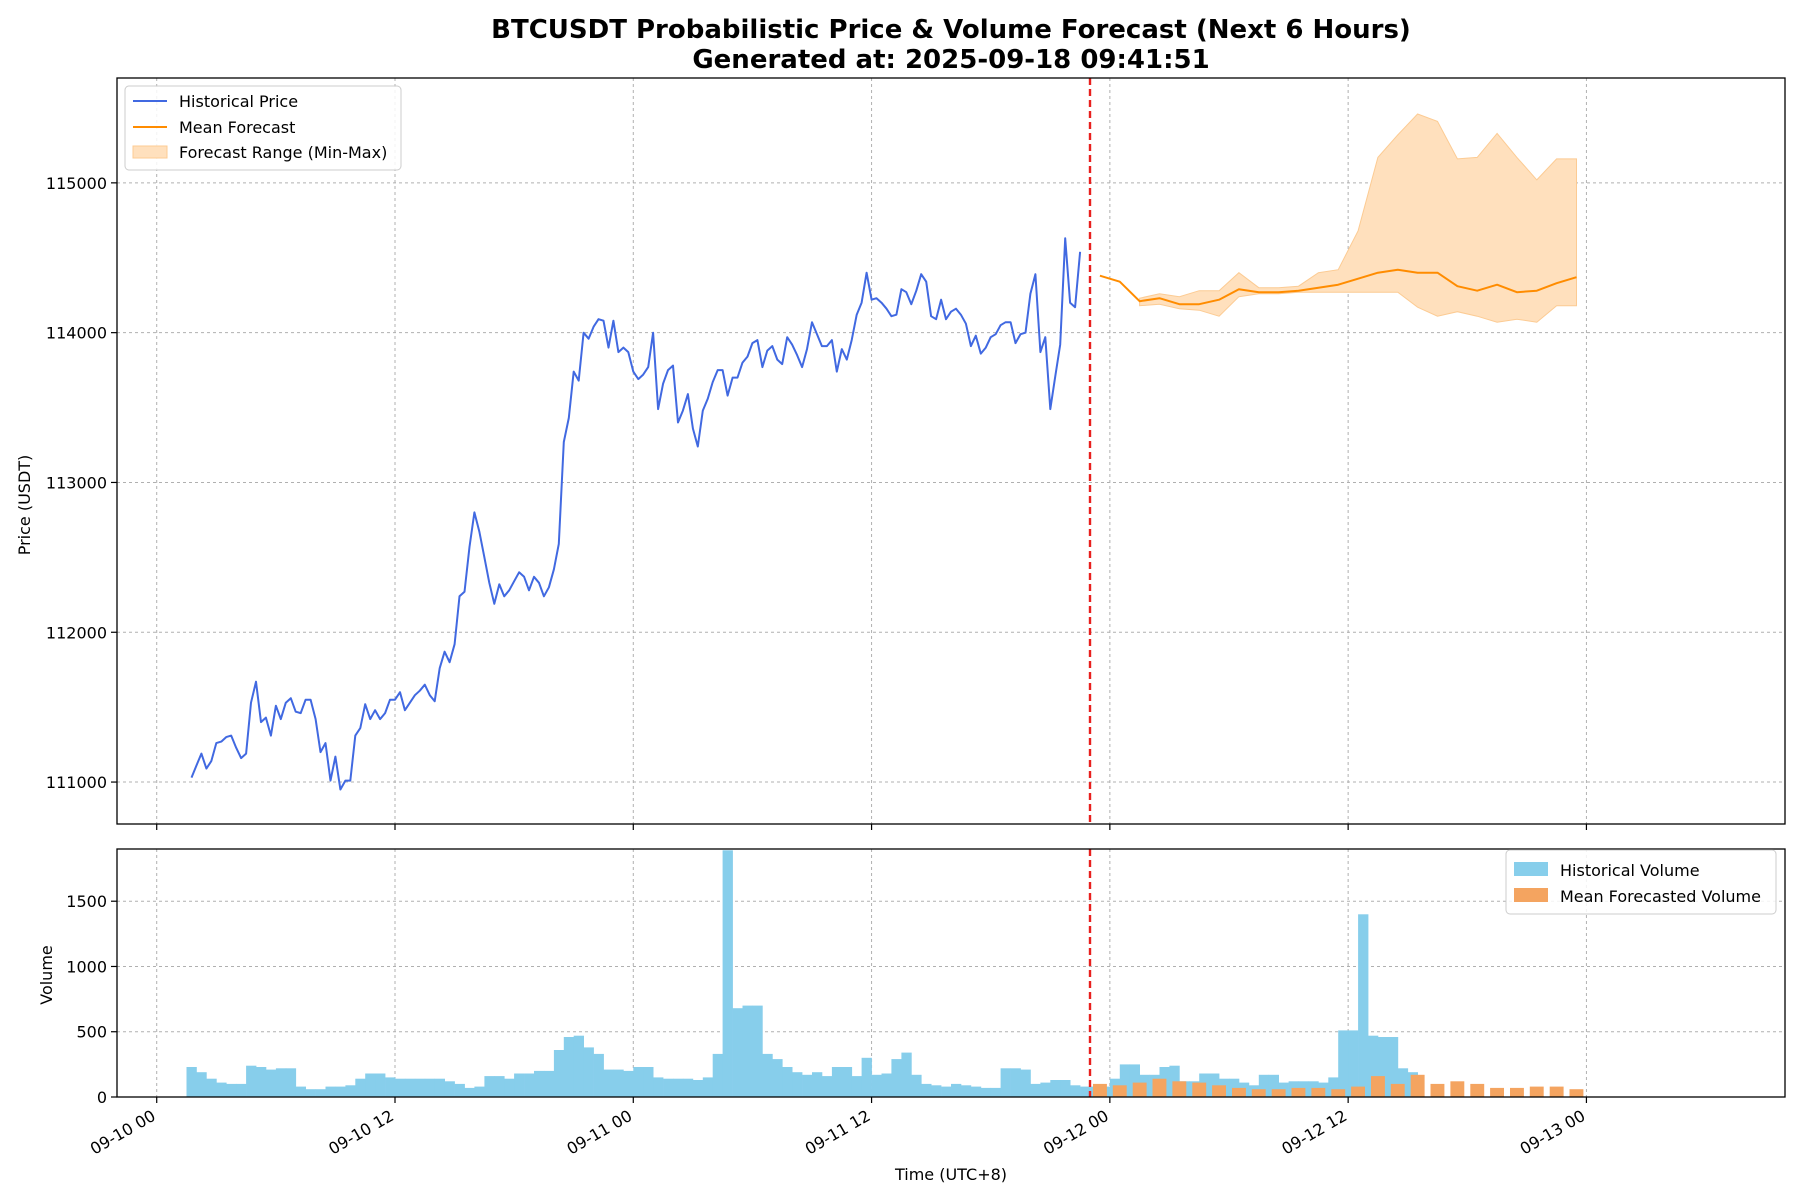 The image size is (1800, 1200). Describe the element at coordinates (123, 1132) in the screenshot. I see `x-tick-label: 09-10 00` at that location.